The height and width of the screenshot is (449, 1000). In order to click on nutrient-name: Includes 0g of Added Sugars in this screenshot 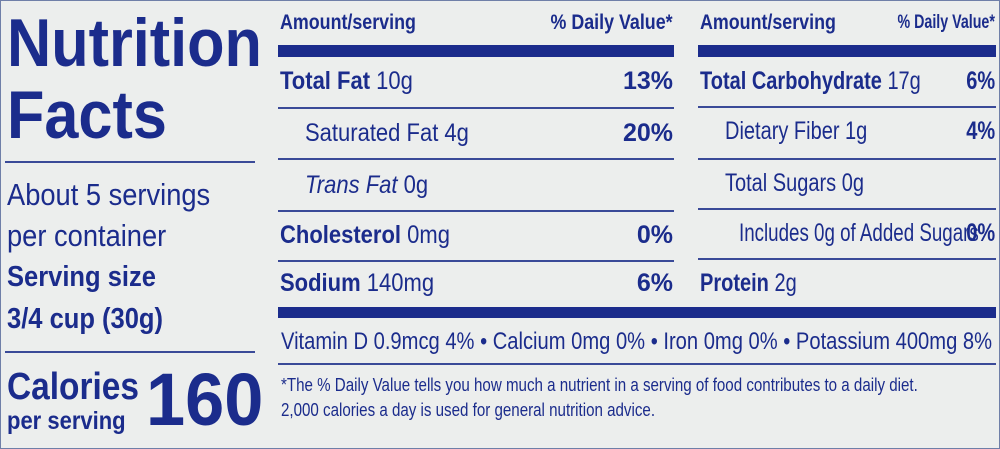, I will do `click(859, 233)`.